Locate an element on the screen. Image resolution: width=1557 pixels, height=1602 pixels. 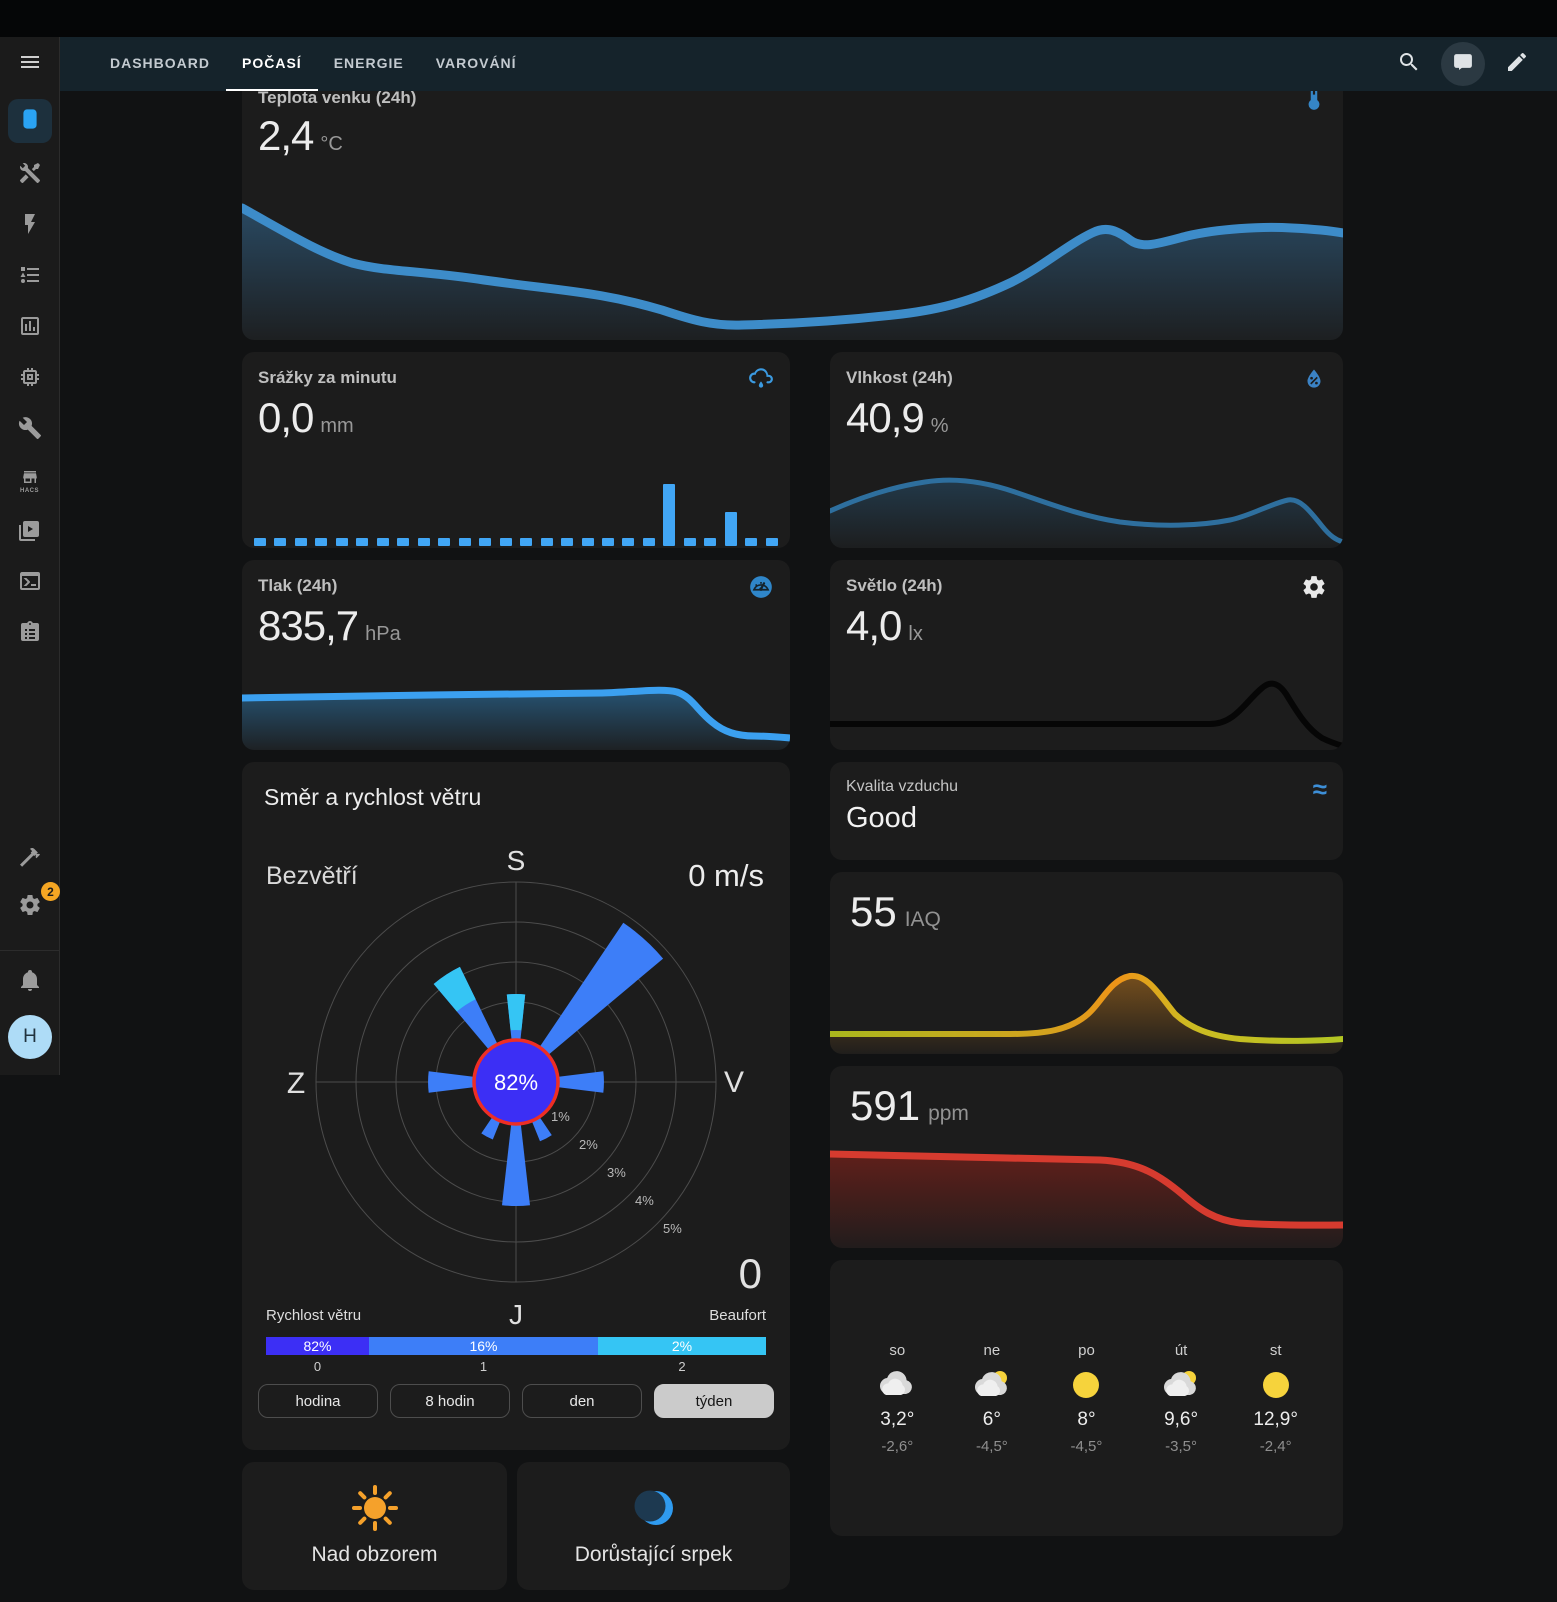
forecast-high: 6° is located at coordinates (991, 1419).